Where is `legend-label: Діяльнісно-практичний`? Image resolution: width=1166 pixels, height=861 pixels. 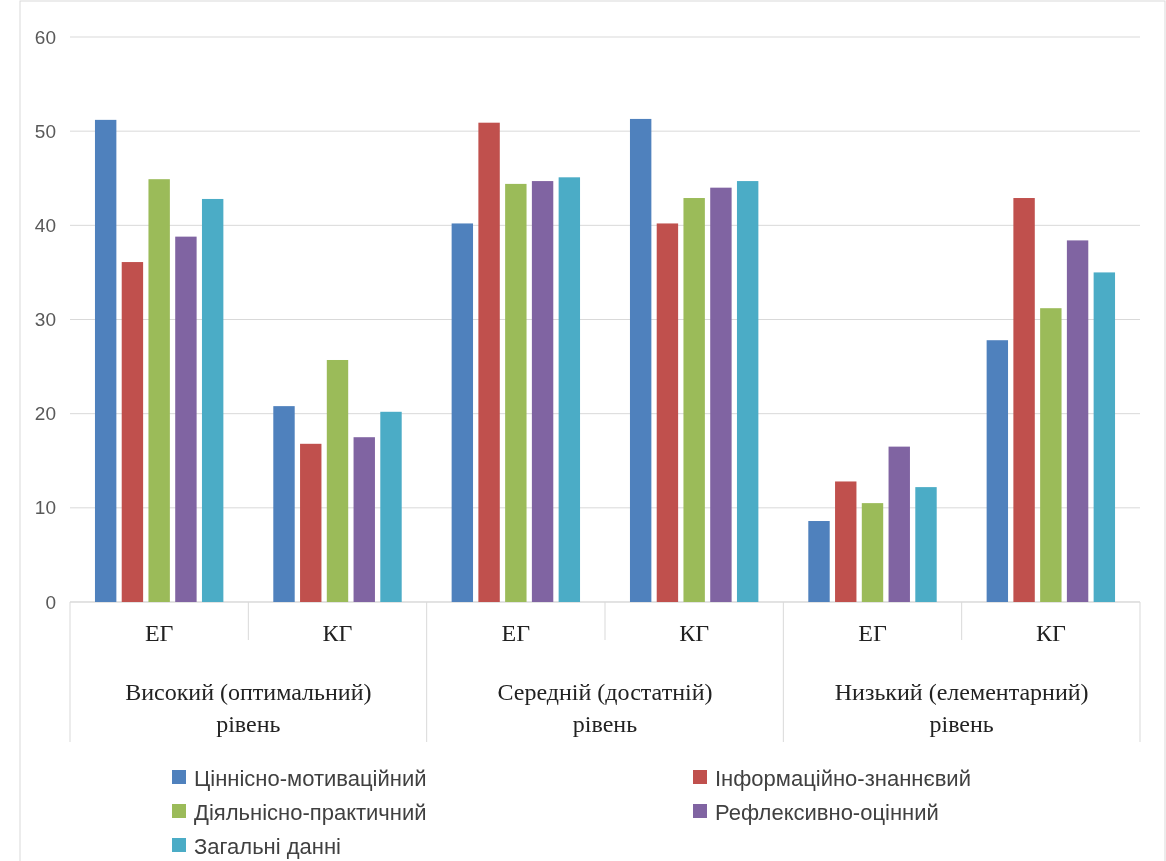
legend-label: Діяльнісно-практичний is located at coordinates (310, 812).